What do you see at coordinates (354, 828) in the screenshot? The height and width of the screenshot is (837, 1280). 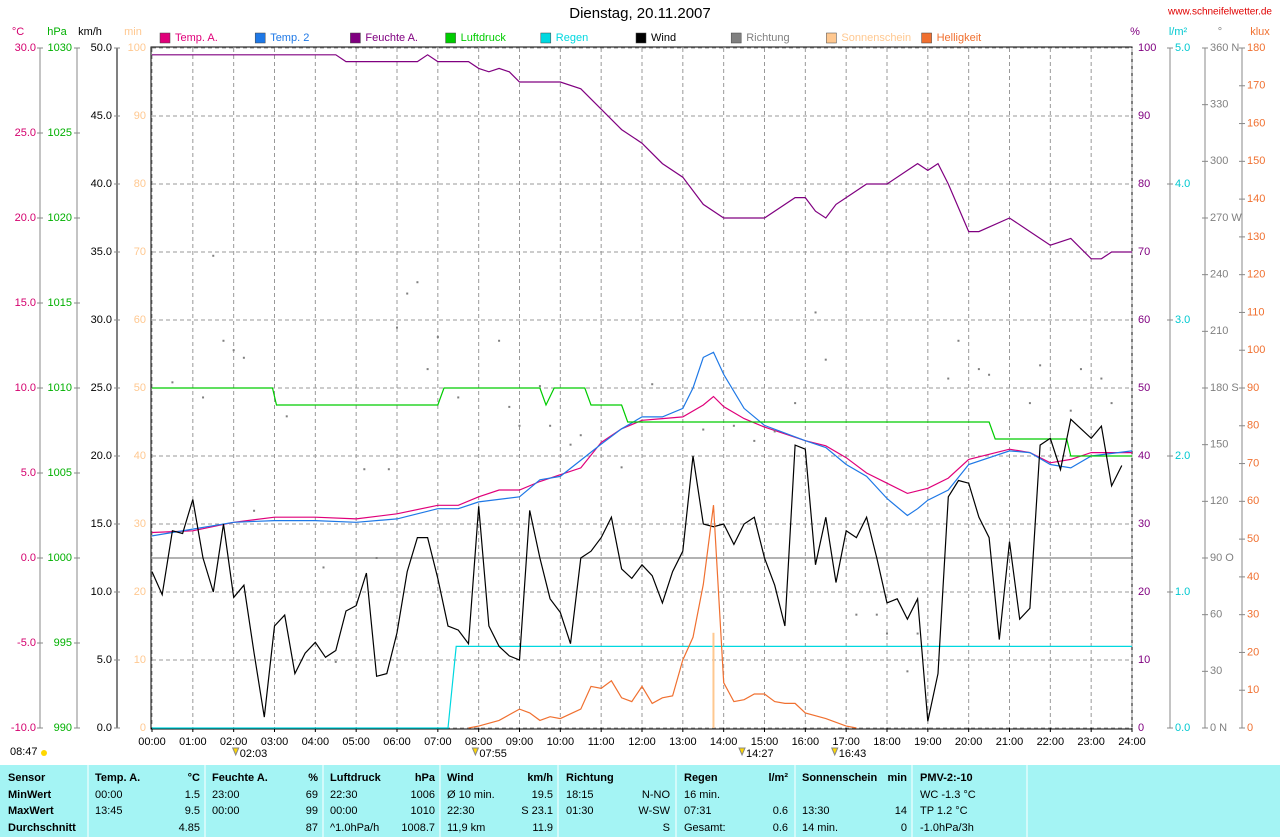 I see `cell: ^1.0hPa/h` at bounding box center [354, 828].